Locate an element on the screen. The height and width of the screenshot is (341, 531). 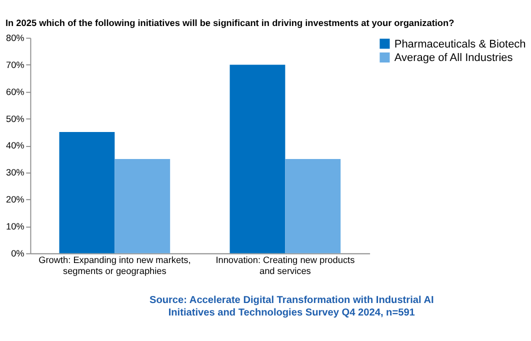
y-tick-label: 80% is located at coordinates (15, 37).